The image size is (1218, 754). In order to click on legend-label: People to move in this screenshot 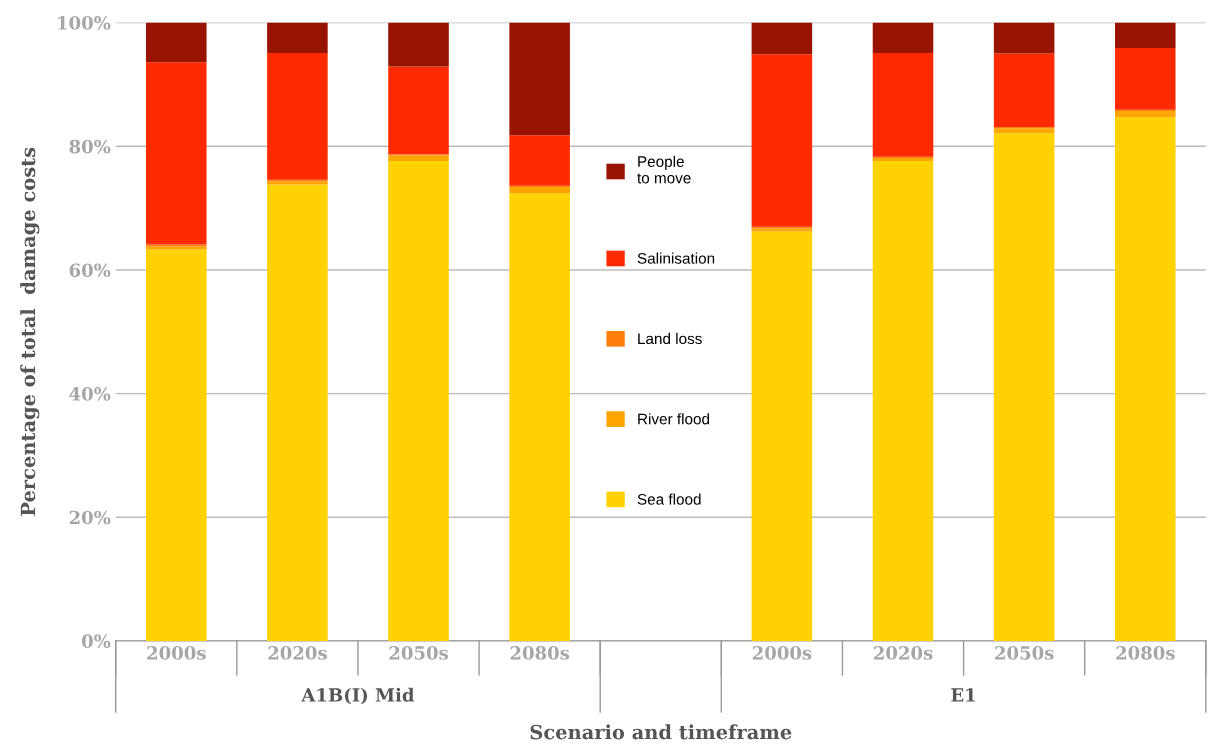, I will do `click(664, 169)`.